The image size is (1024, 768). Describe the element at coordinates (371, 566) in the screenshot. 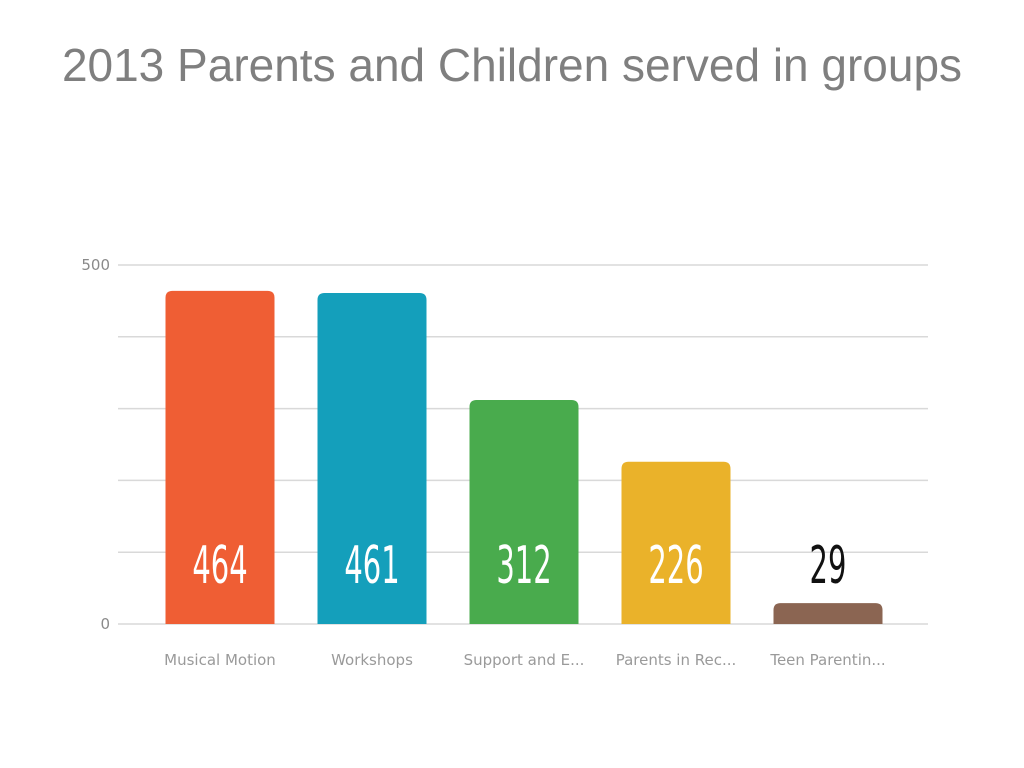

I see `value-label: 461` at that location.